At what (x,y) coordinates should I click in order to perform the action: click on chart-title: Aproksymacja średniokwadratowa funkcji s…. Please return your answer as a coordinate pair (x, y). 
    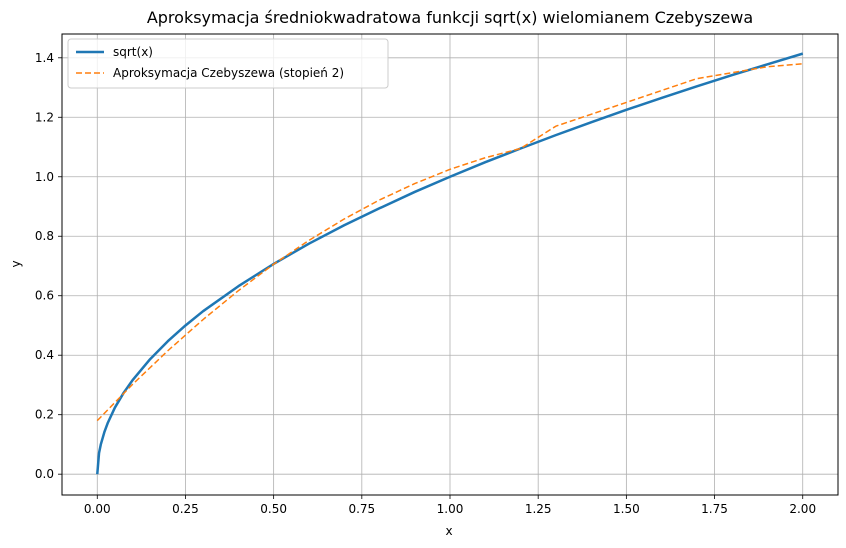
    Looking at the image, I should click on (450, 17).